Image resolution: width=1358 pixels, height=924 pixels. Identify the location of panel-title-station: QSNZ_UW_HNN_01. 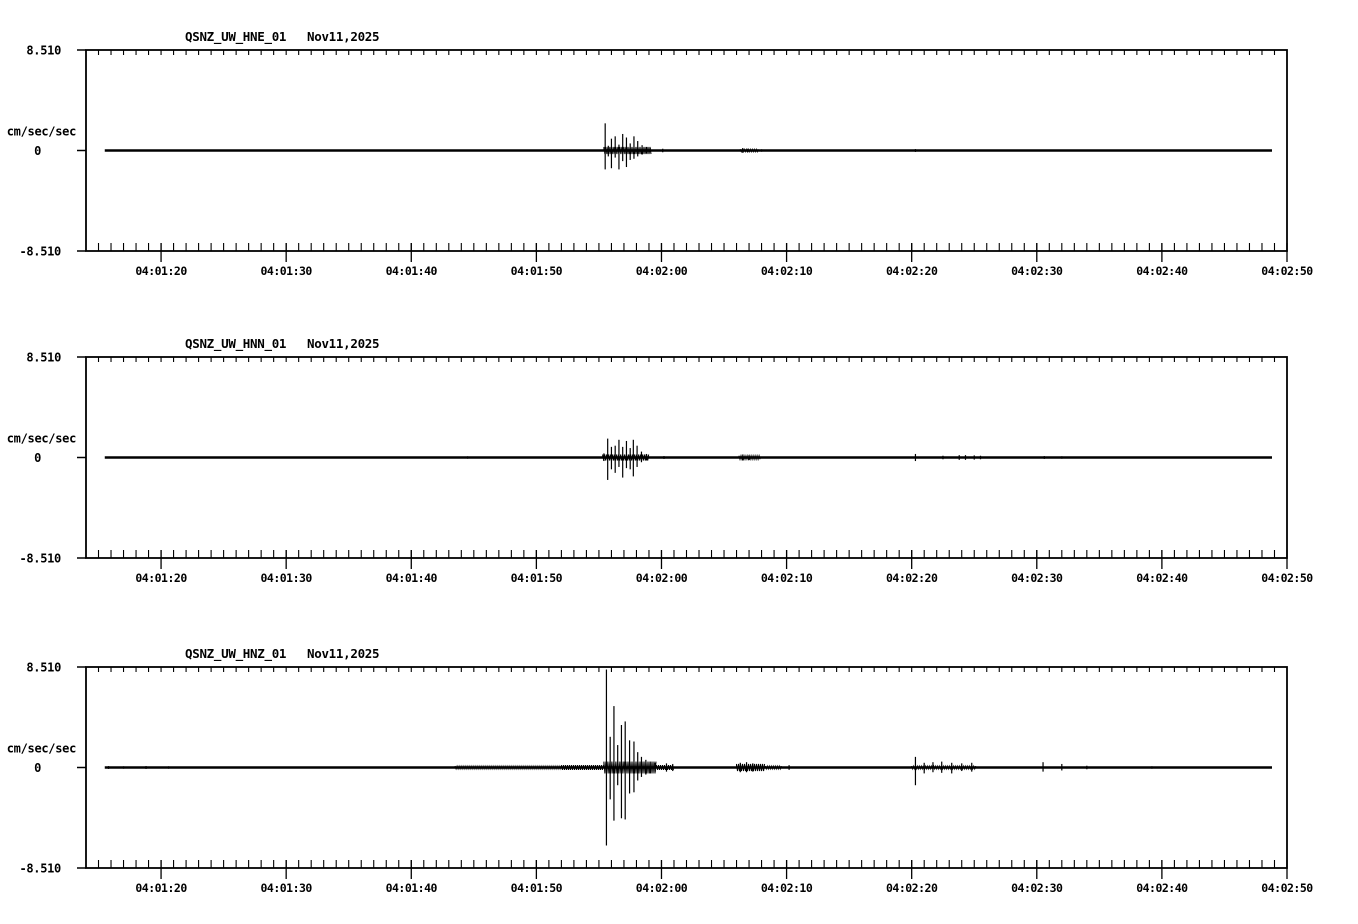
(235, 344).